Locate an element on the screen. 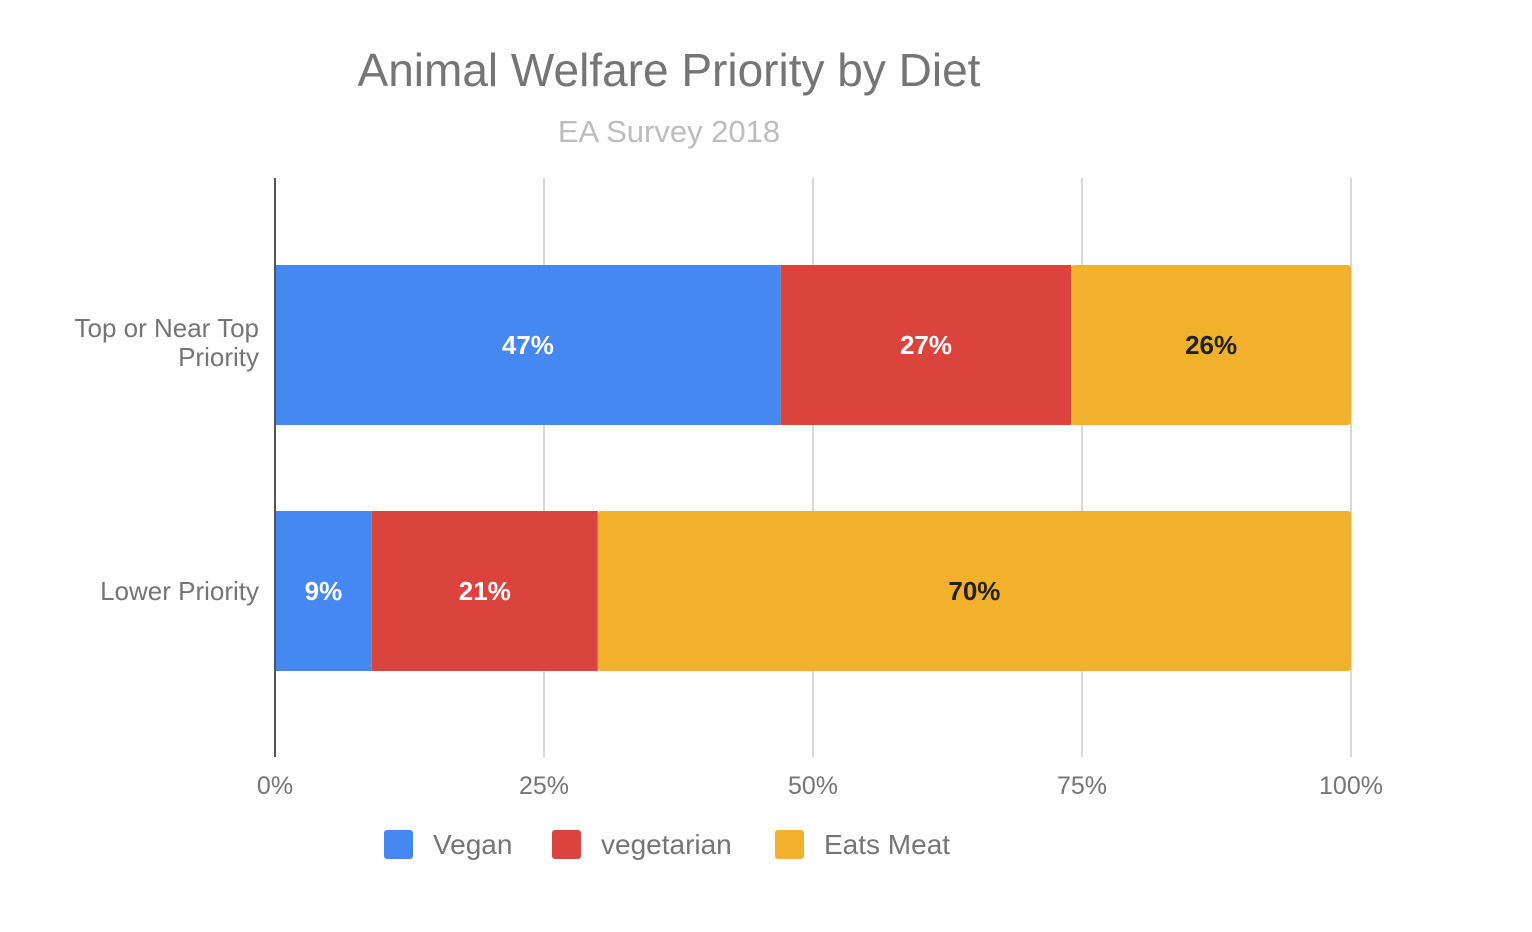 The width and height of the screenshot is (1532, 932). legend-label: vegetarian is located at coordinates (666, 844).